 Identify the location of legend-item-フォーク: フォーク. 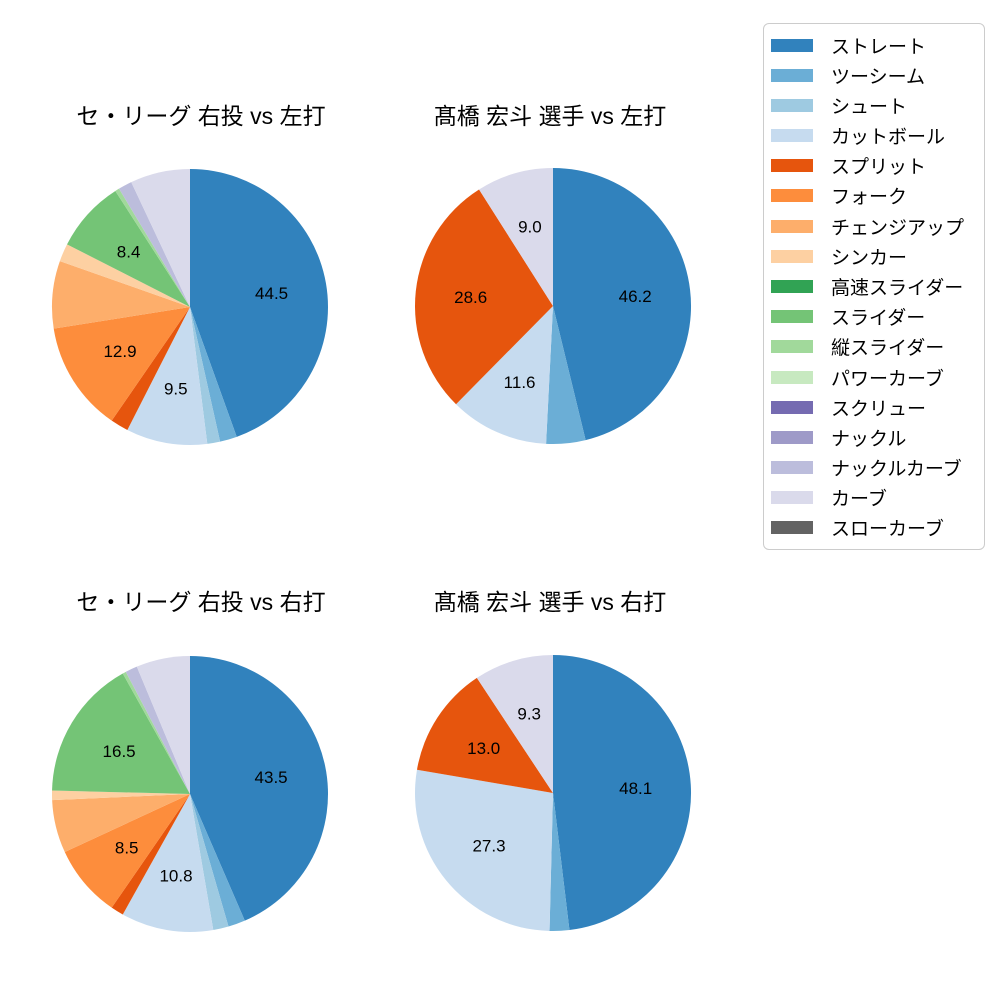
(874, 196).